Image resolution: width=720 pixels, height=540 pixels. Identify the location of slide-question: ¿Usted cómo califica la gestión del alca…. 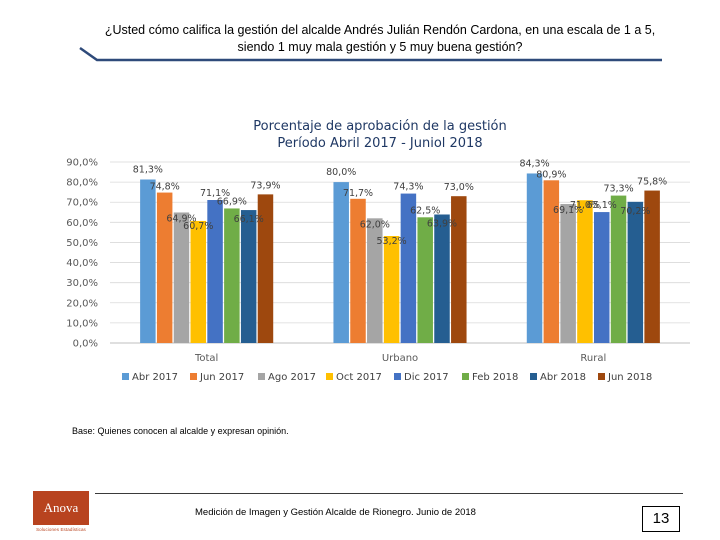
(380, 38).